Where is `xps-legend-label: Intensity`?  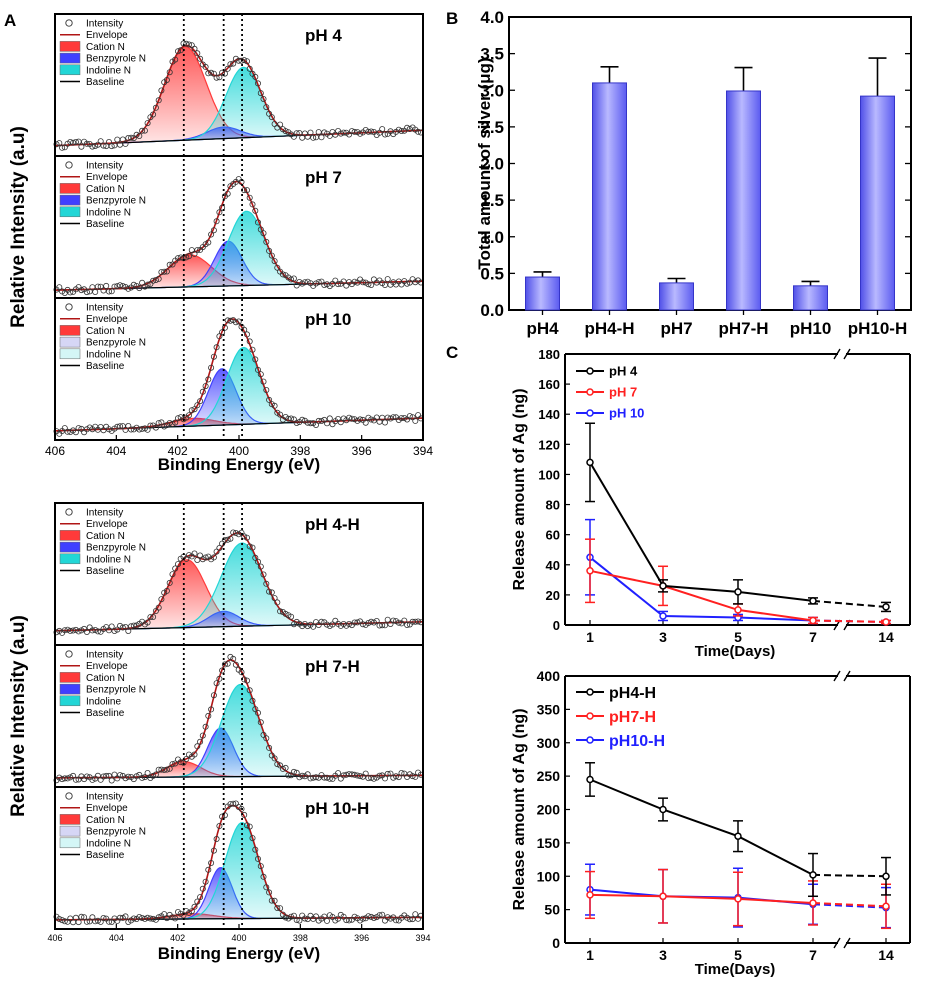
xps-legend-label: Intensity is located at coordinates (104, 24).